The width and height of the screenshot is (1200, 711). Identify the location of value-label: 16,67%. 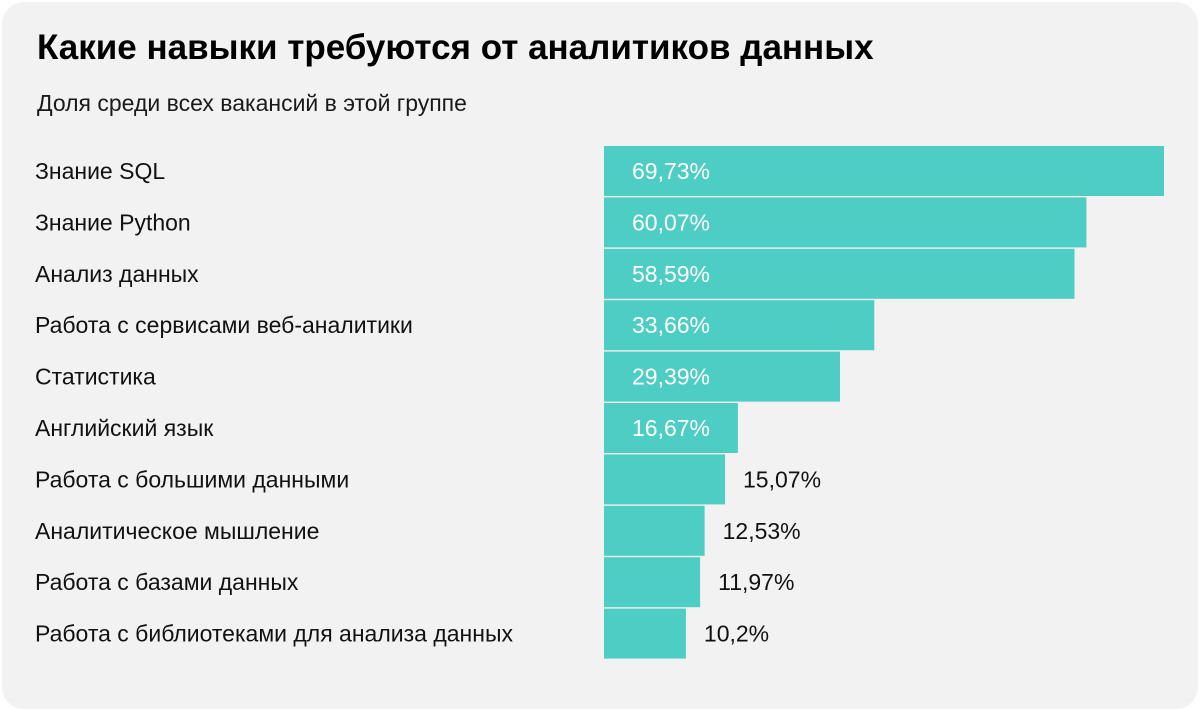
(671, 428).